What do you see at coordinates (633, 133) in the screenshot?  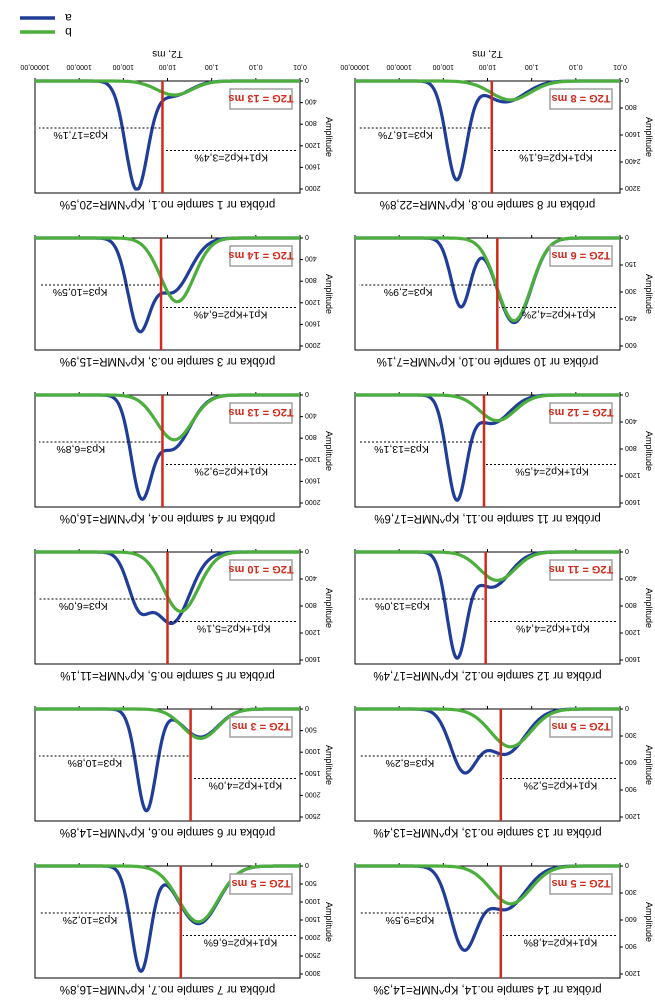 I see `panel-right-5-ytick-label: 1600` at bounding box center [633, 133].